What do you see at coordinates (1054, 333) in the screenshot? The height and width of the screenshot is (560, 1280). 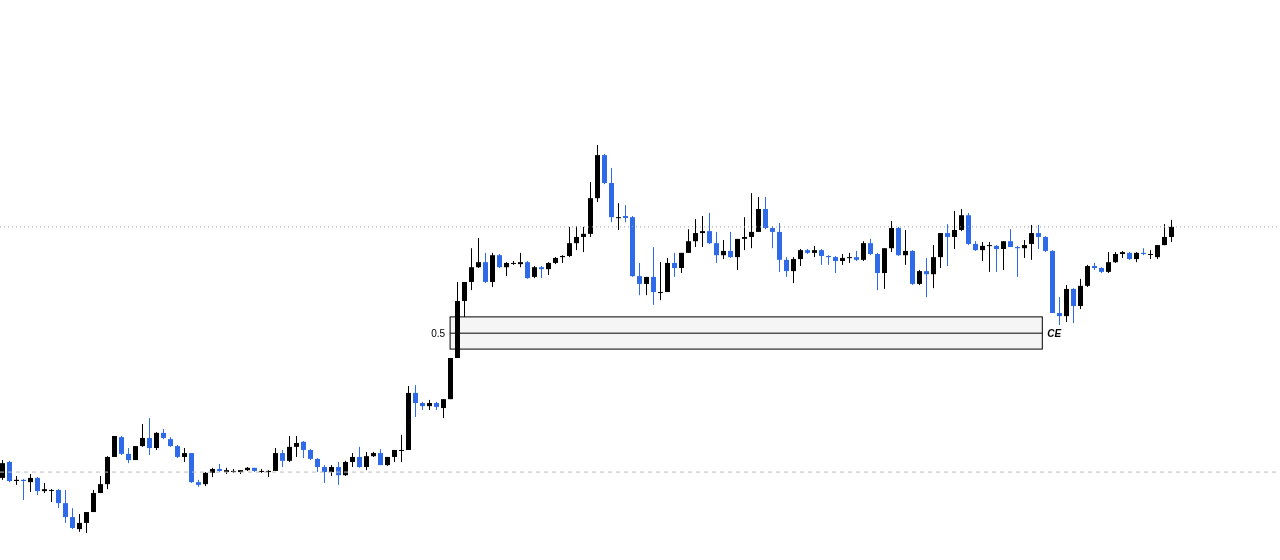 I see `band-label: CE` at bounding box center [1054, 333].